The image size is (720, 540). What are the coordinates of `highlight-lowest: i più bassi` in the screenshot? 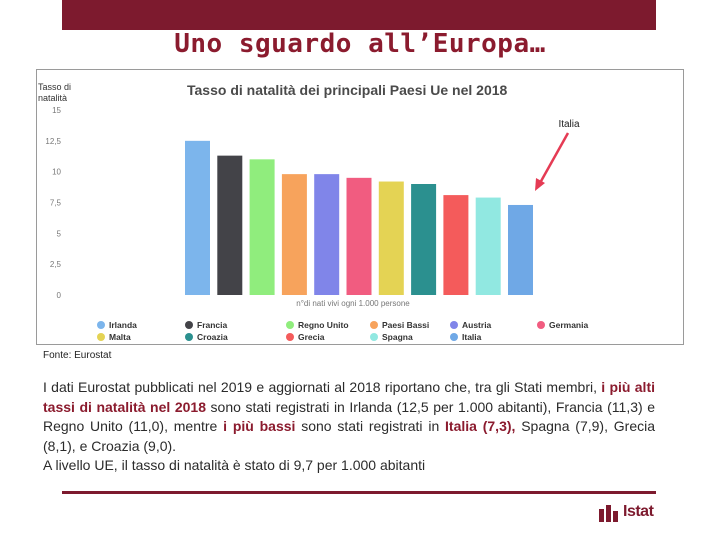 It's located at (259, 426).